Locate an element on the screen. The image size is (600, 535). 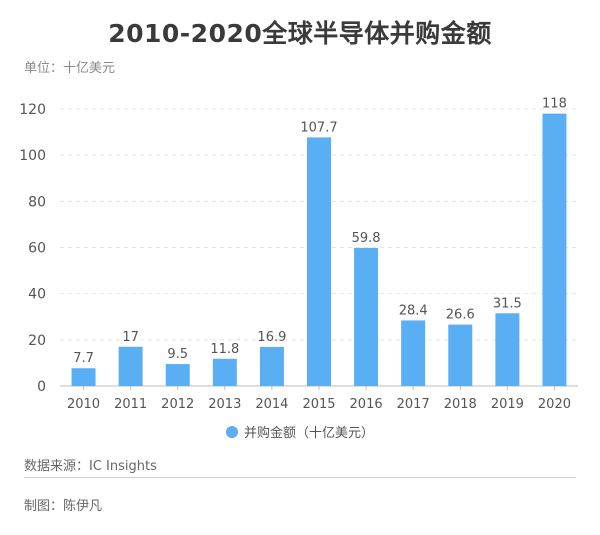
unit-label: 单位：十亿美元 is located at coordinates (70, 68).